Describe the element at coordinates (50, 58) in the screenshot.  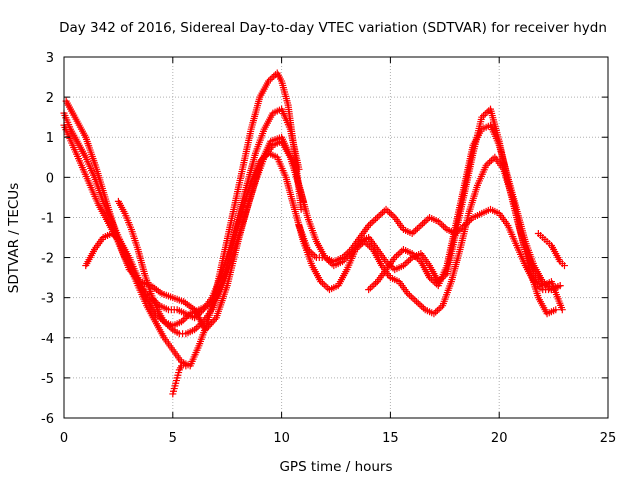
I see `y-tick-label: 3` at that location.